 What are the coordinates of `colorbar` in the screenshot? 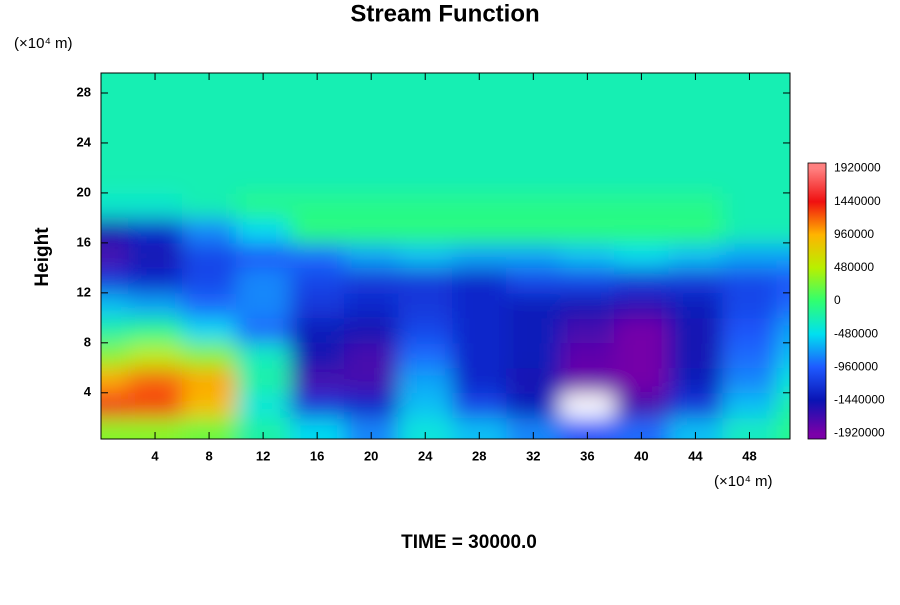 It's located at (817, 301).